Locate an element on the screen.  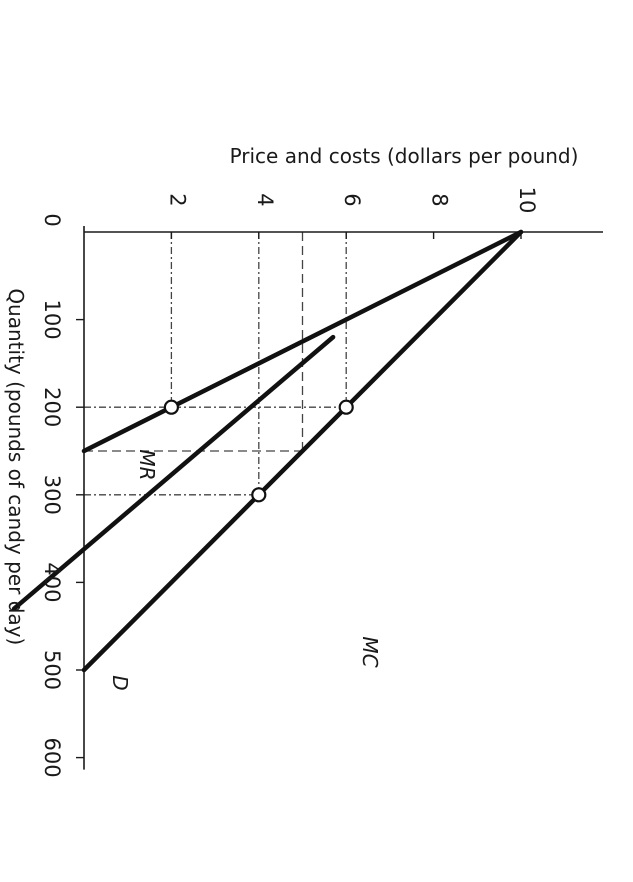
quantity-tick-label: 0 is located at coordinates (52, 219).